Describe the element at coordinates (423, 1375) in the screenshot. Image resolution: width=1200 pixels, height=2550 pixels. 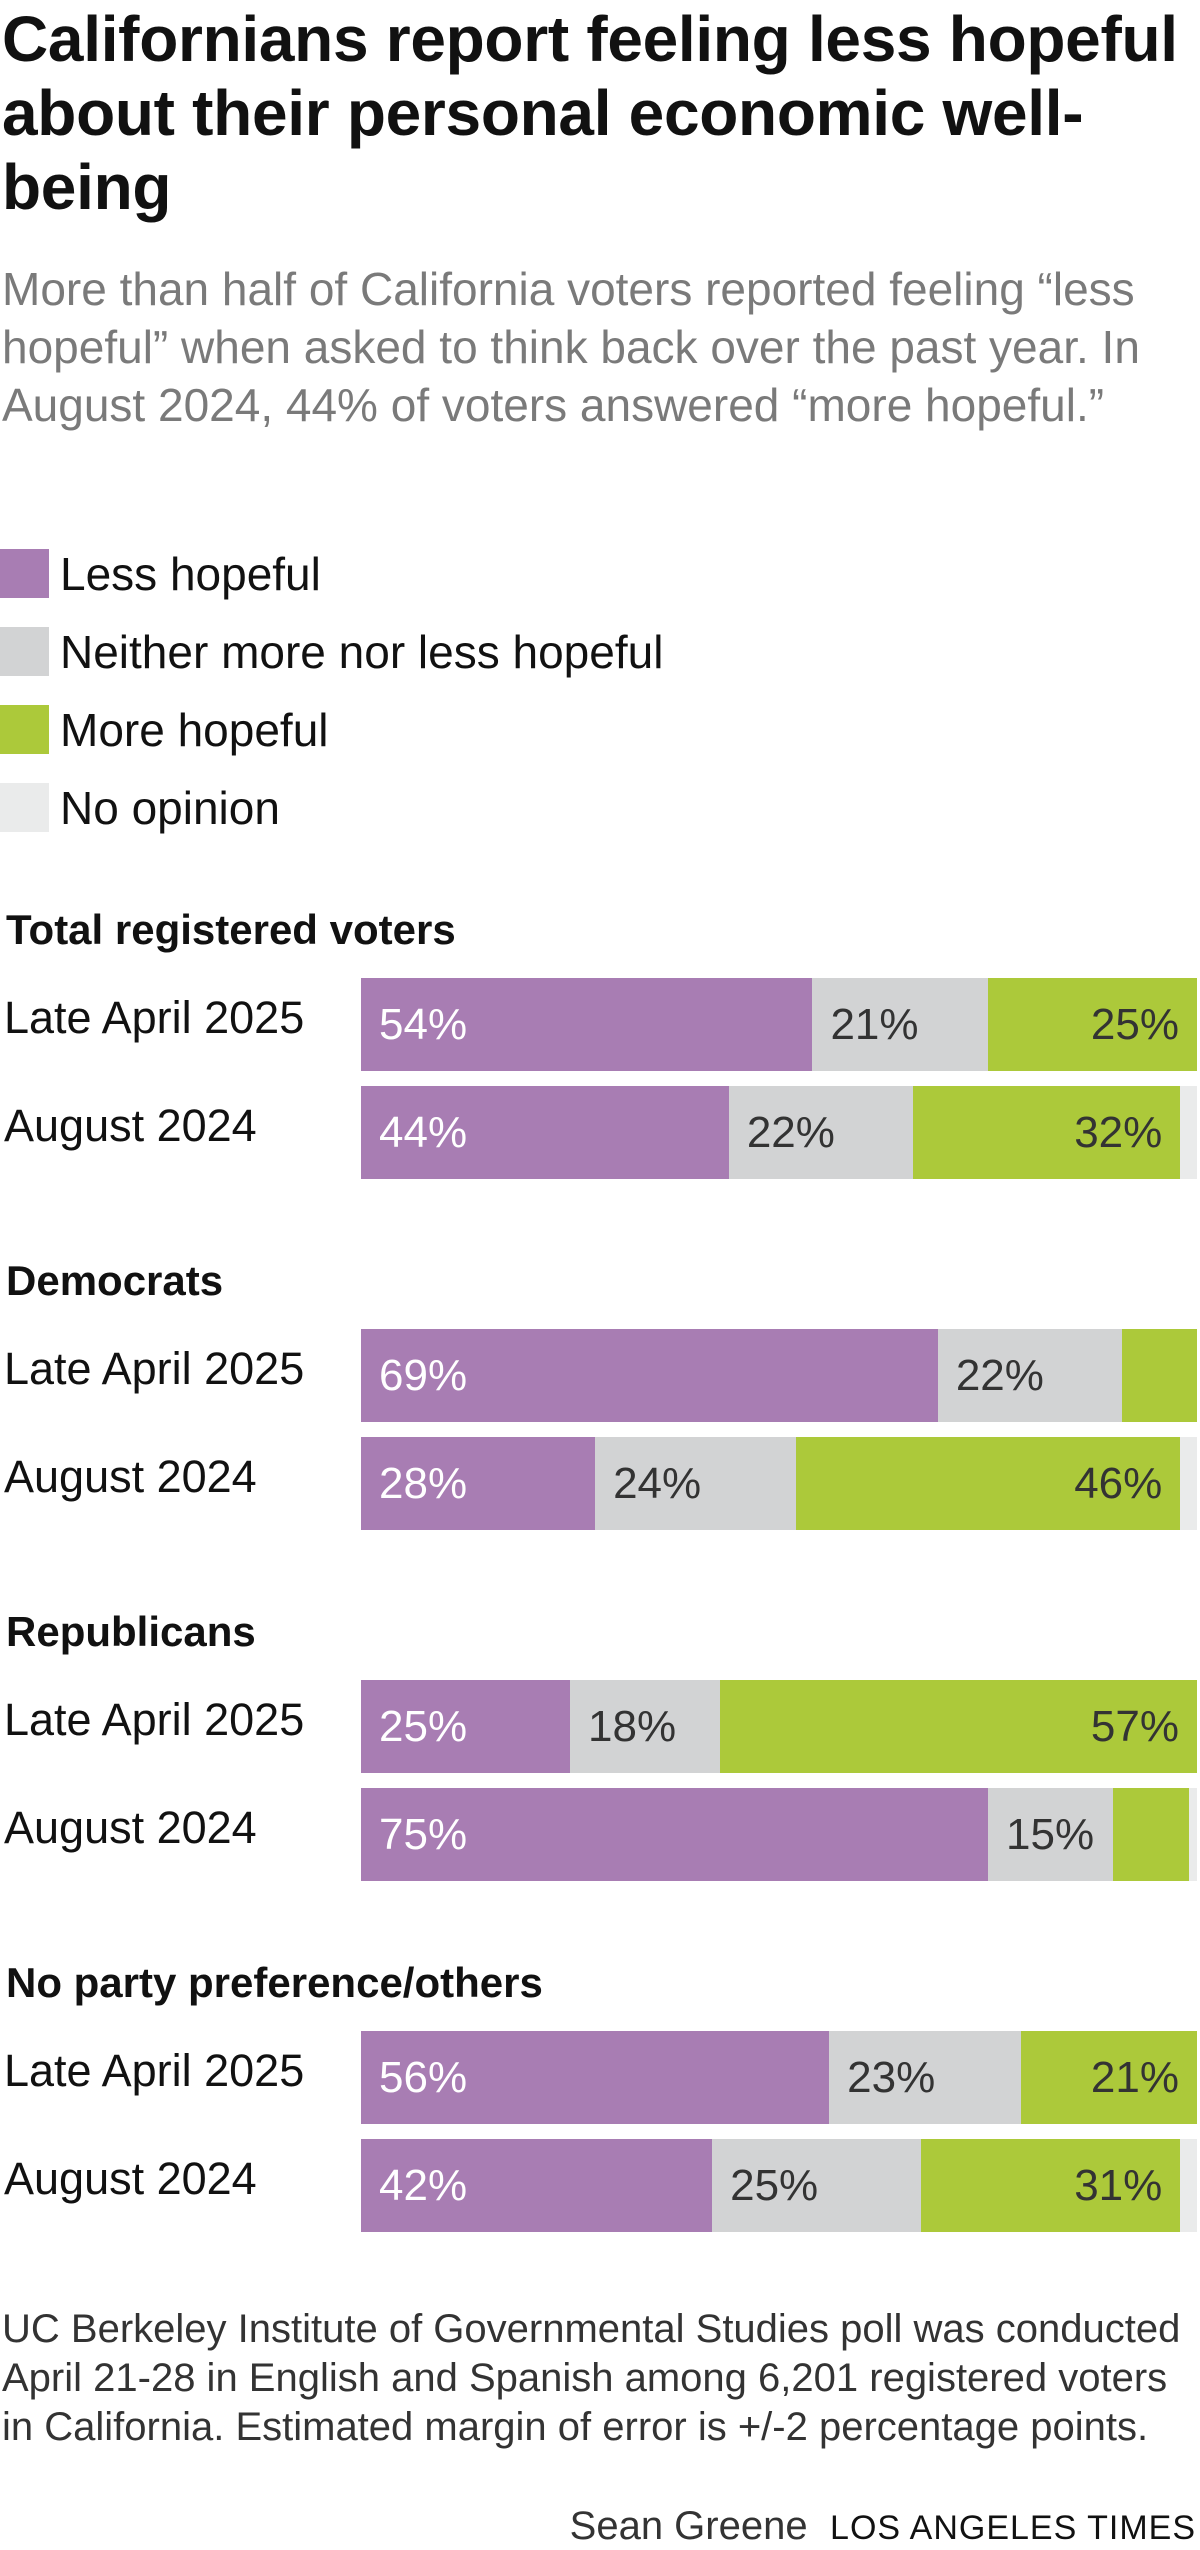
I see `data-label-less: 69%` at that location.